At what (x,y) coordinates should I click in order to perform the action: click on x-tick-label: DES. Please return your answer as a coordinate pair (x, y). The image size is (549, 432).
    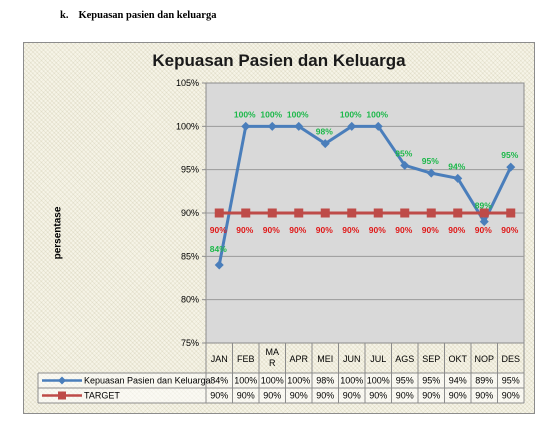
    Looking at the image, I should click on (510, 359).